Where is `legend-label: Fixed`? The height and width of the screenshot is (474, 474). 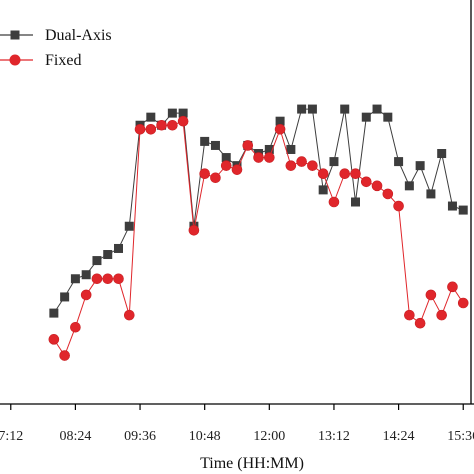 legend-label: Fixed is located at coordinates (63, 60).